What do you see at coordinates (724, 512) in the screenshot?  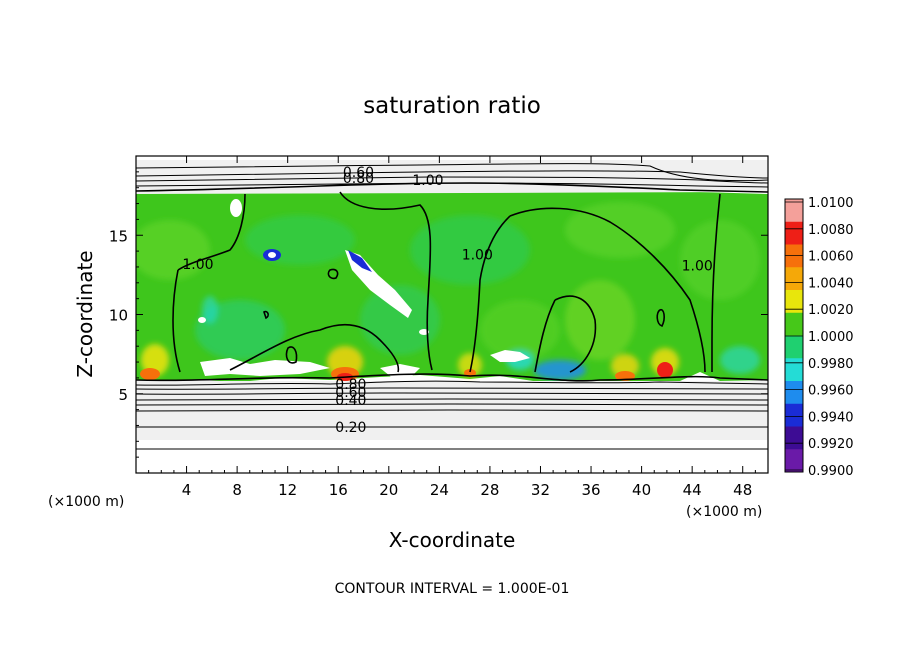 I see `x-unit-right: (×1000 m)` at bounding box center [724, 512].